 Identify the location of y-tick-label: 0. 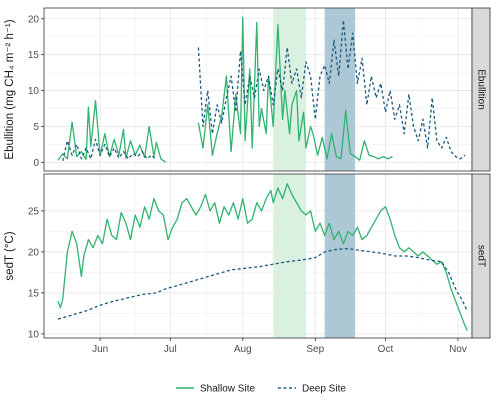
(36, 163).